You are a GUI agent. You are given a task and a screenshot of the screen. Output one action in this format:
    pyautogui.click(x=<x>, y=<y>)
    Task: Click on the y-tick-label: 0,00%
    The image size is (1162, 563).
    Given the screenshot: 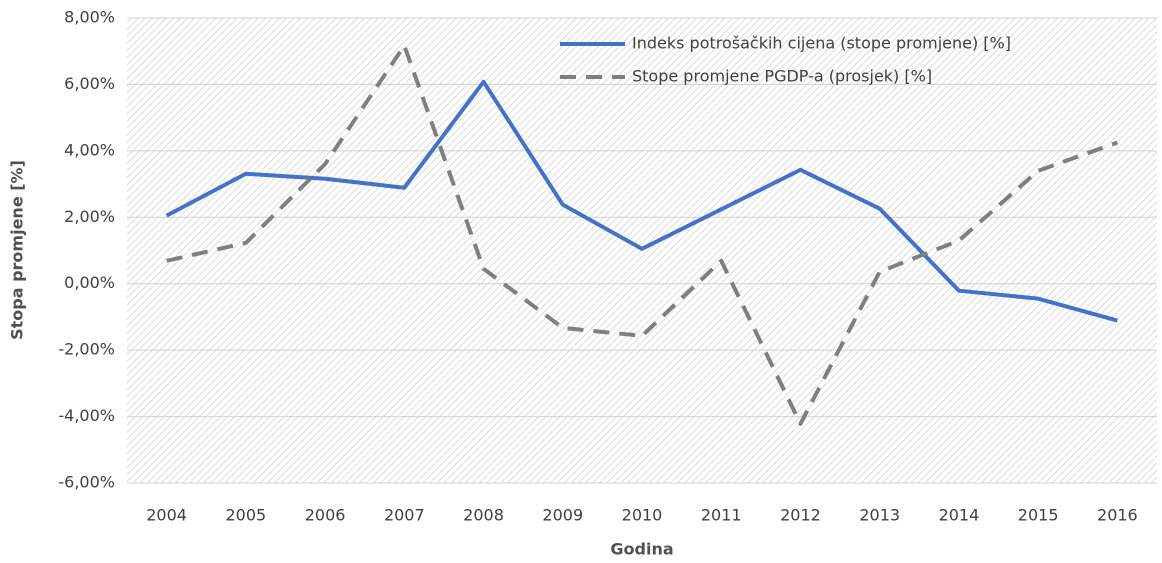 What is the action you would take?
    pyautogui.click(x=89, y=282)
    